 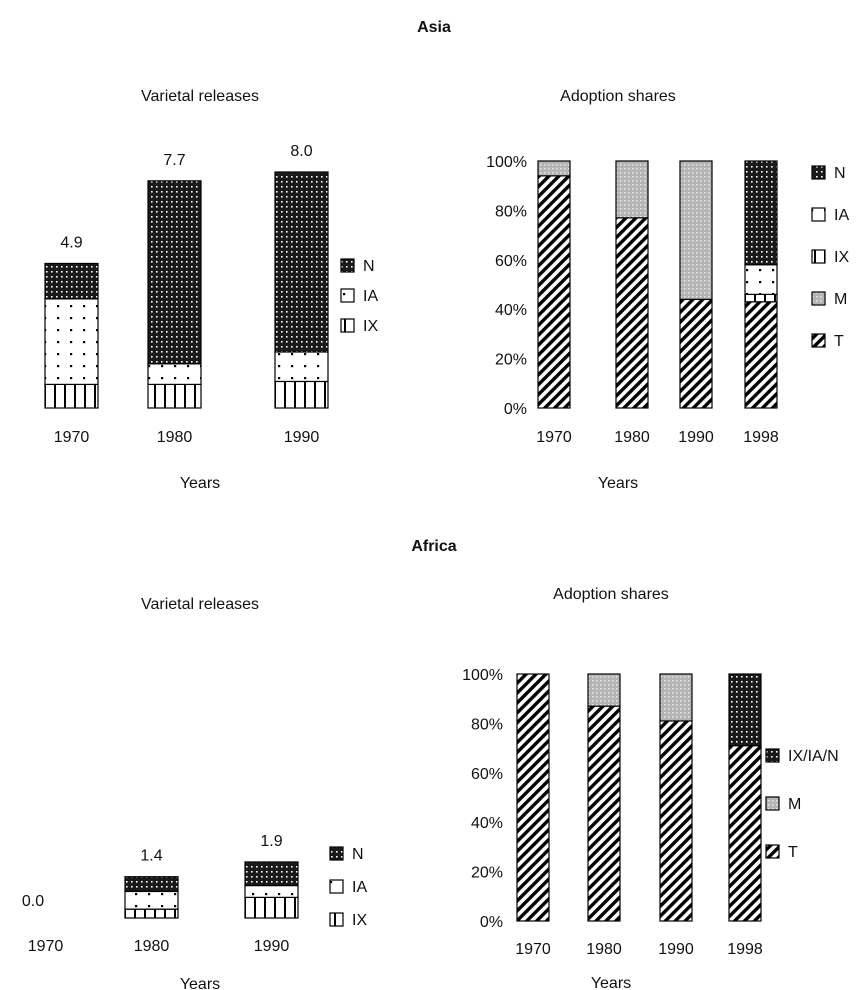 I want to click on bar-1970-ia, so click(x=71, y=342).